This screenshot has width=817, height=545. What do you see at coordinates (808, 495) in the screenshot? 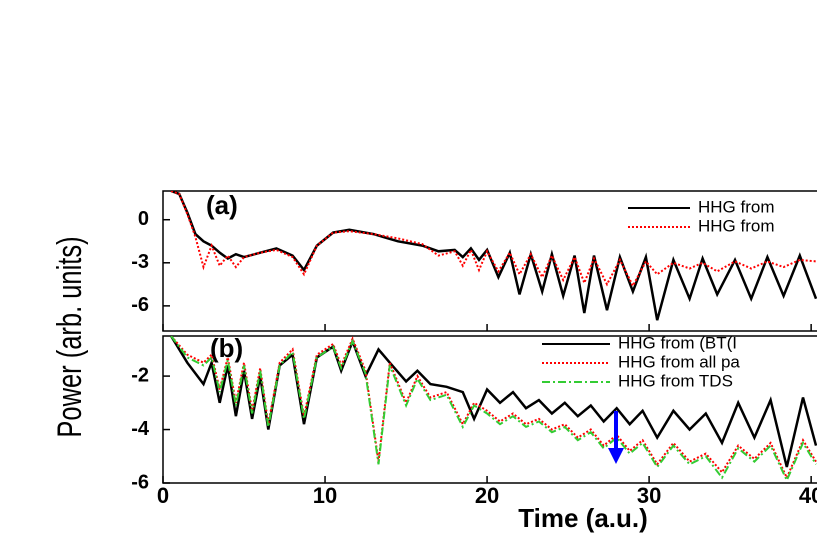
I see `x-tick-label: 40` at bounding box center [808, 495].